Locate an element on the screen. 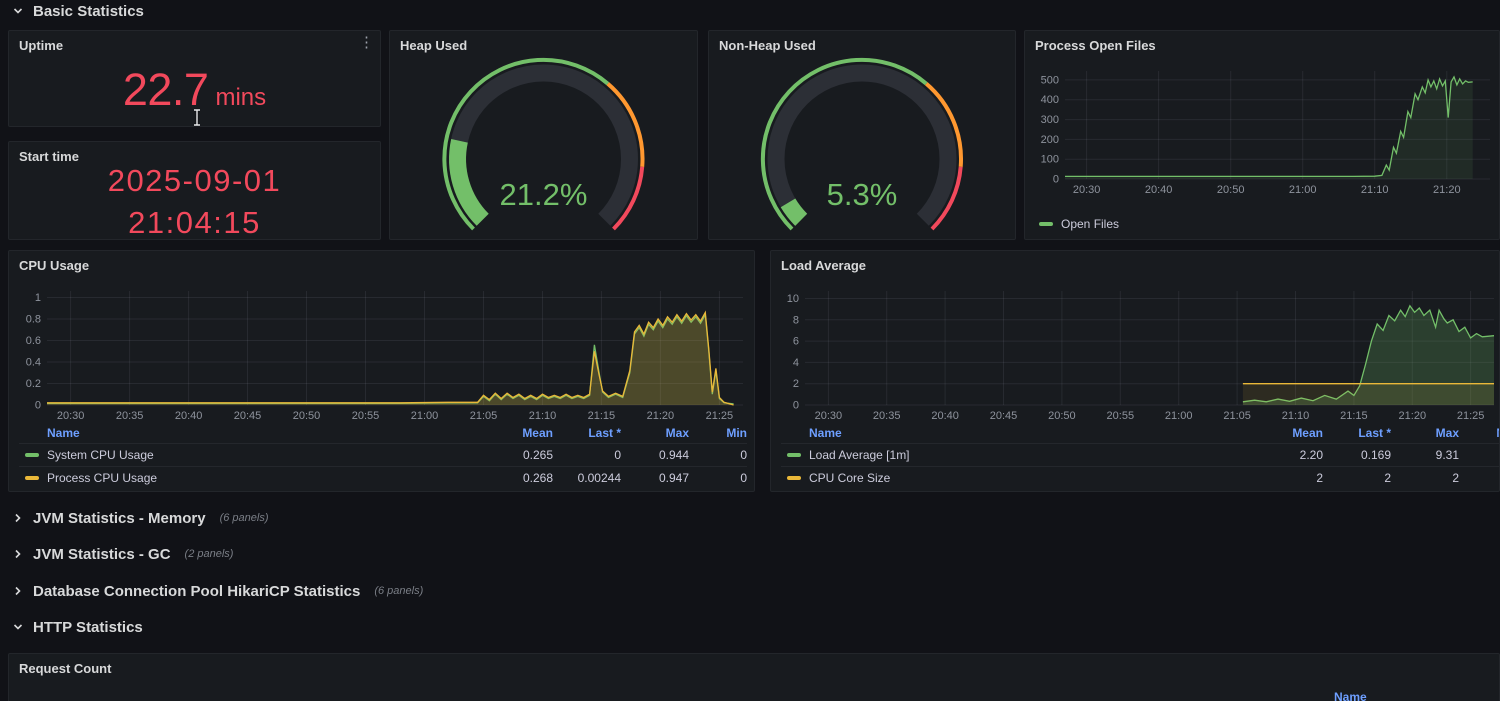 This screenshot has width=1500, height=701. svg-text: 21:25 is located at coordinates (720, 416).